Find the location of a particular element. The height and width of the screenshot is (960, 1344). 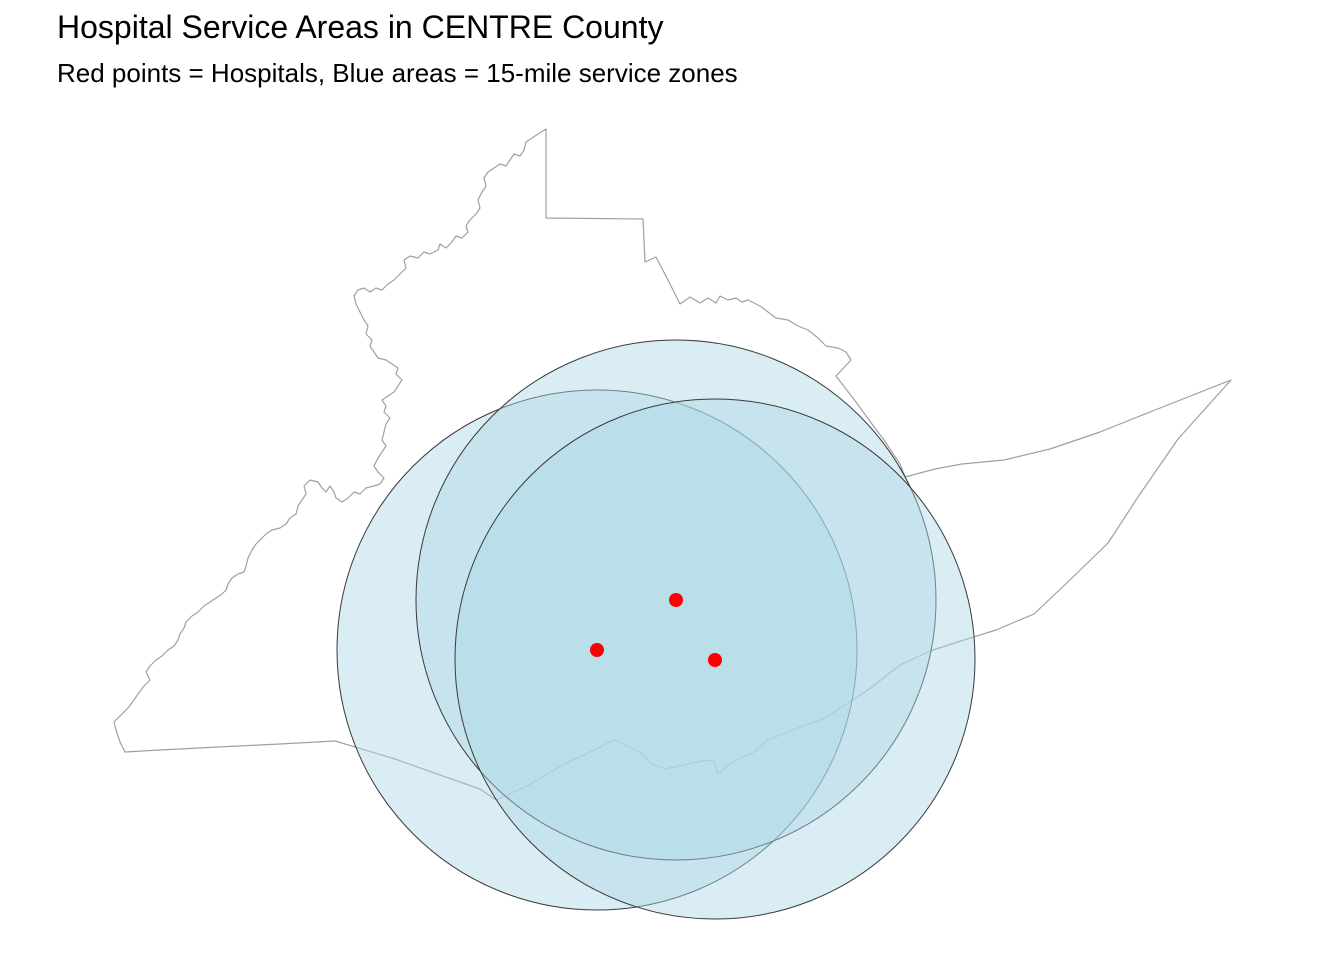

map-title: Hospital Service Areas in CENTRE County is located at coordinates (360, 27).